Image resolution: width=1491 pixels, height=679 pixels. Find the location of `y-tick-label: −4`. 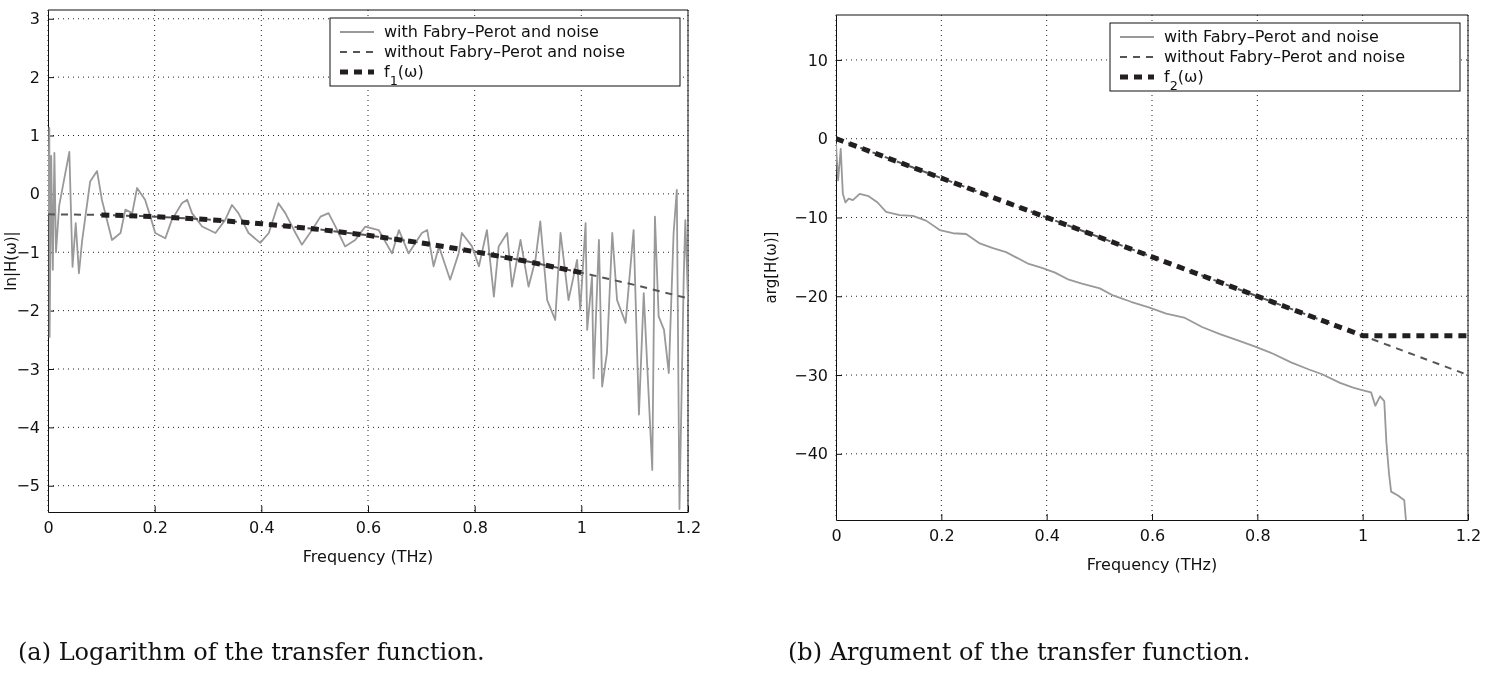

y-tick-label: −4 is located at coordinates (28, 427).